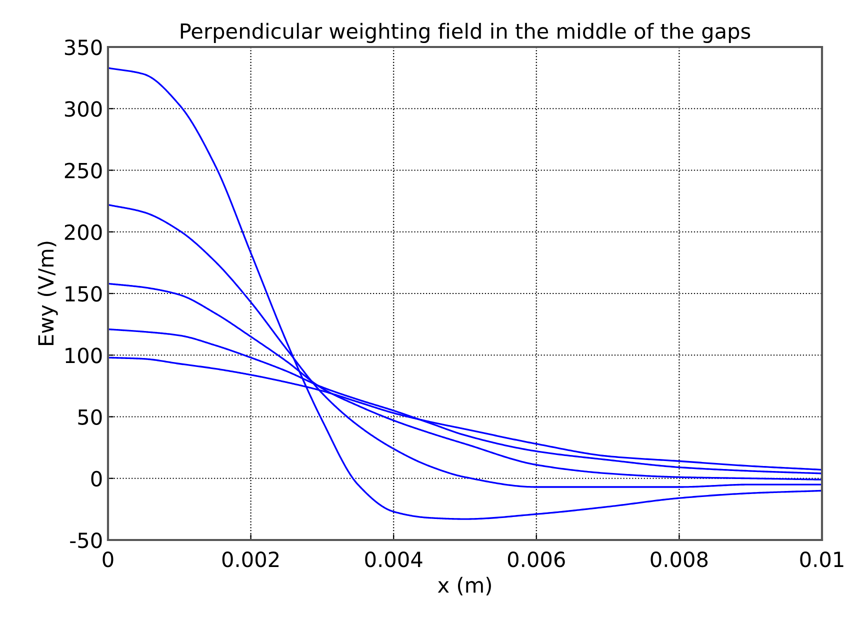  What do you see at coordinates (108, 559) in the screenshot?
I see `x-tick-label: 0` at bounding box center [108, 559].